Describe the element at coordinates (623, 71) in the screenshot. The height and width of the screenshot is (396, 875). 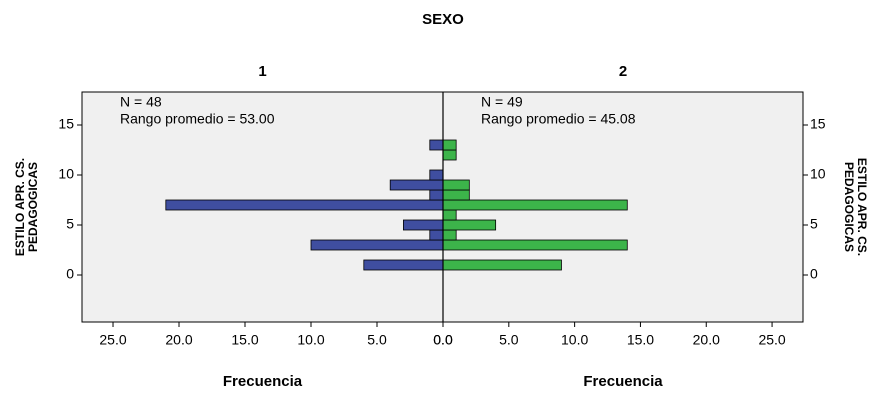
I see `panel-label: 2` at that location.